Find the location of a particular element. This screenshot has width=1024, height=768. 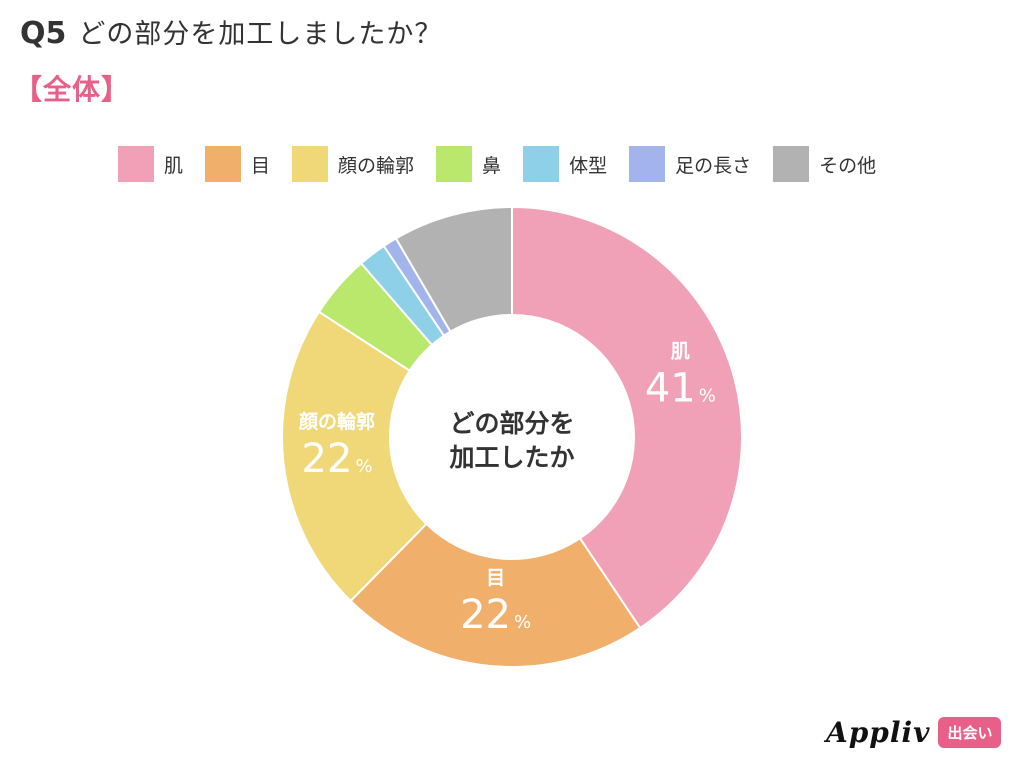

legend-label: 鼻 is located at coordinates (492, 165).